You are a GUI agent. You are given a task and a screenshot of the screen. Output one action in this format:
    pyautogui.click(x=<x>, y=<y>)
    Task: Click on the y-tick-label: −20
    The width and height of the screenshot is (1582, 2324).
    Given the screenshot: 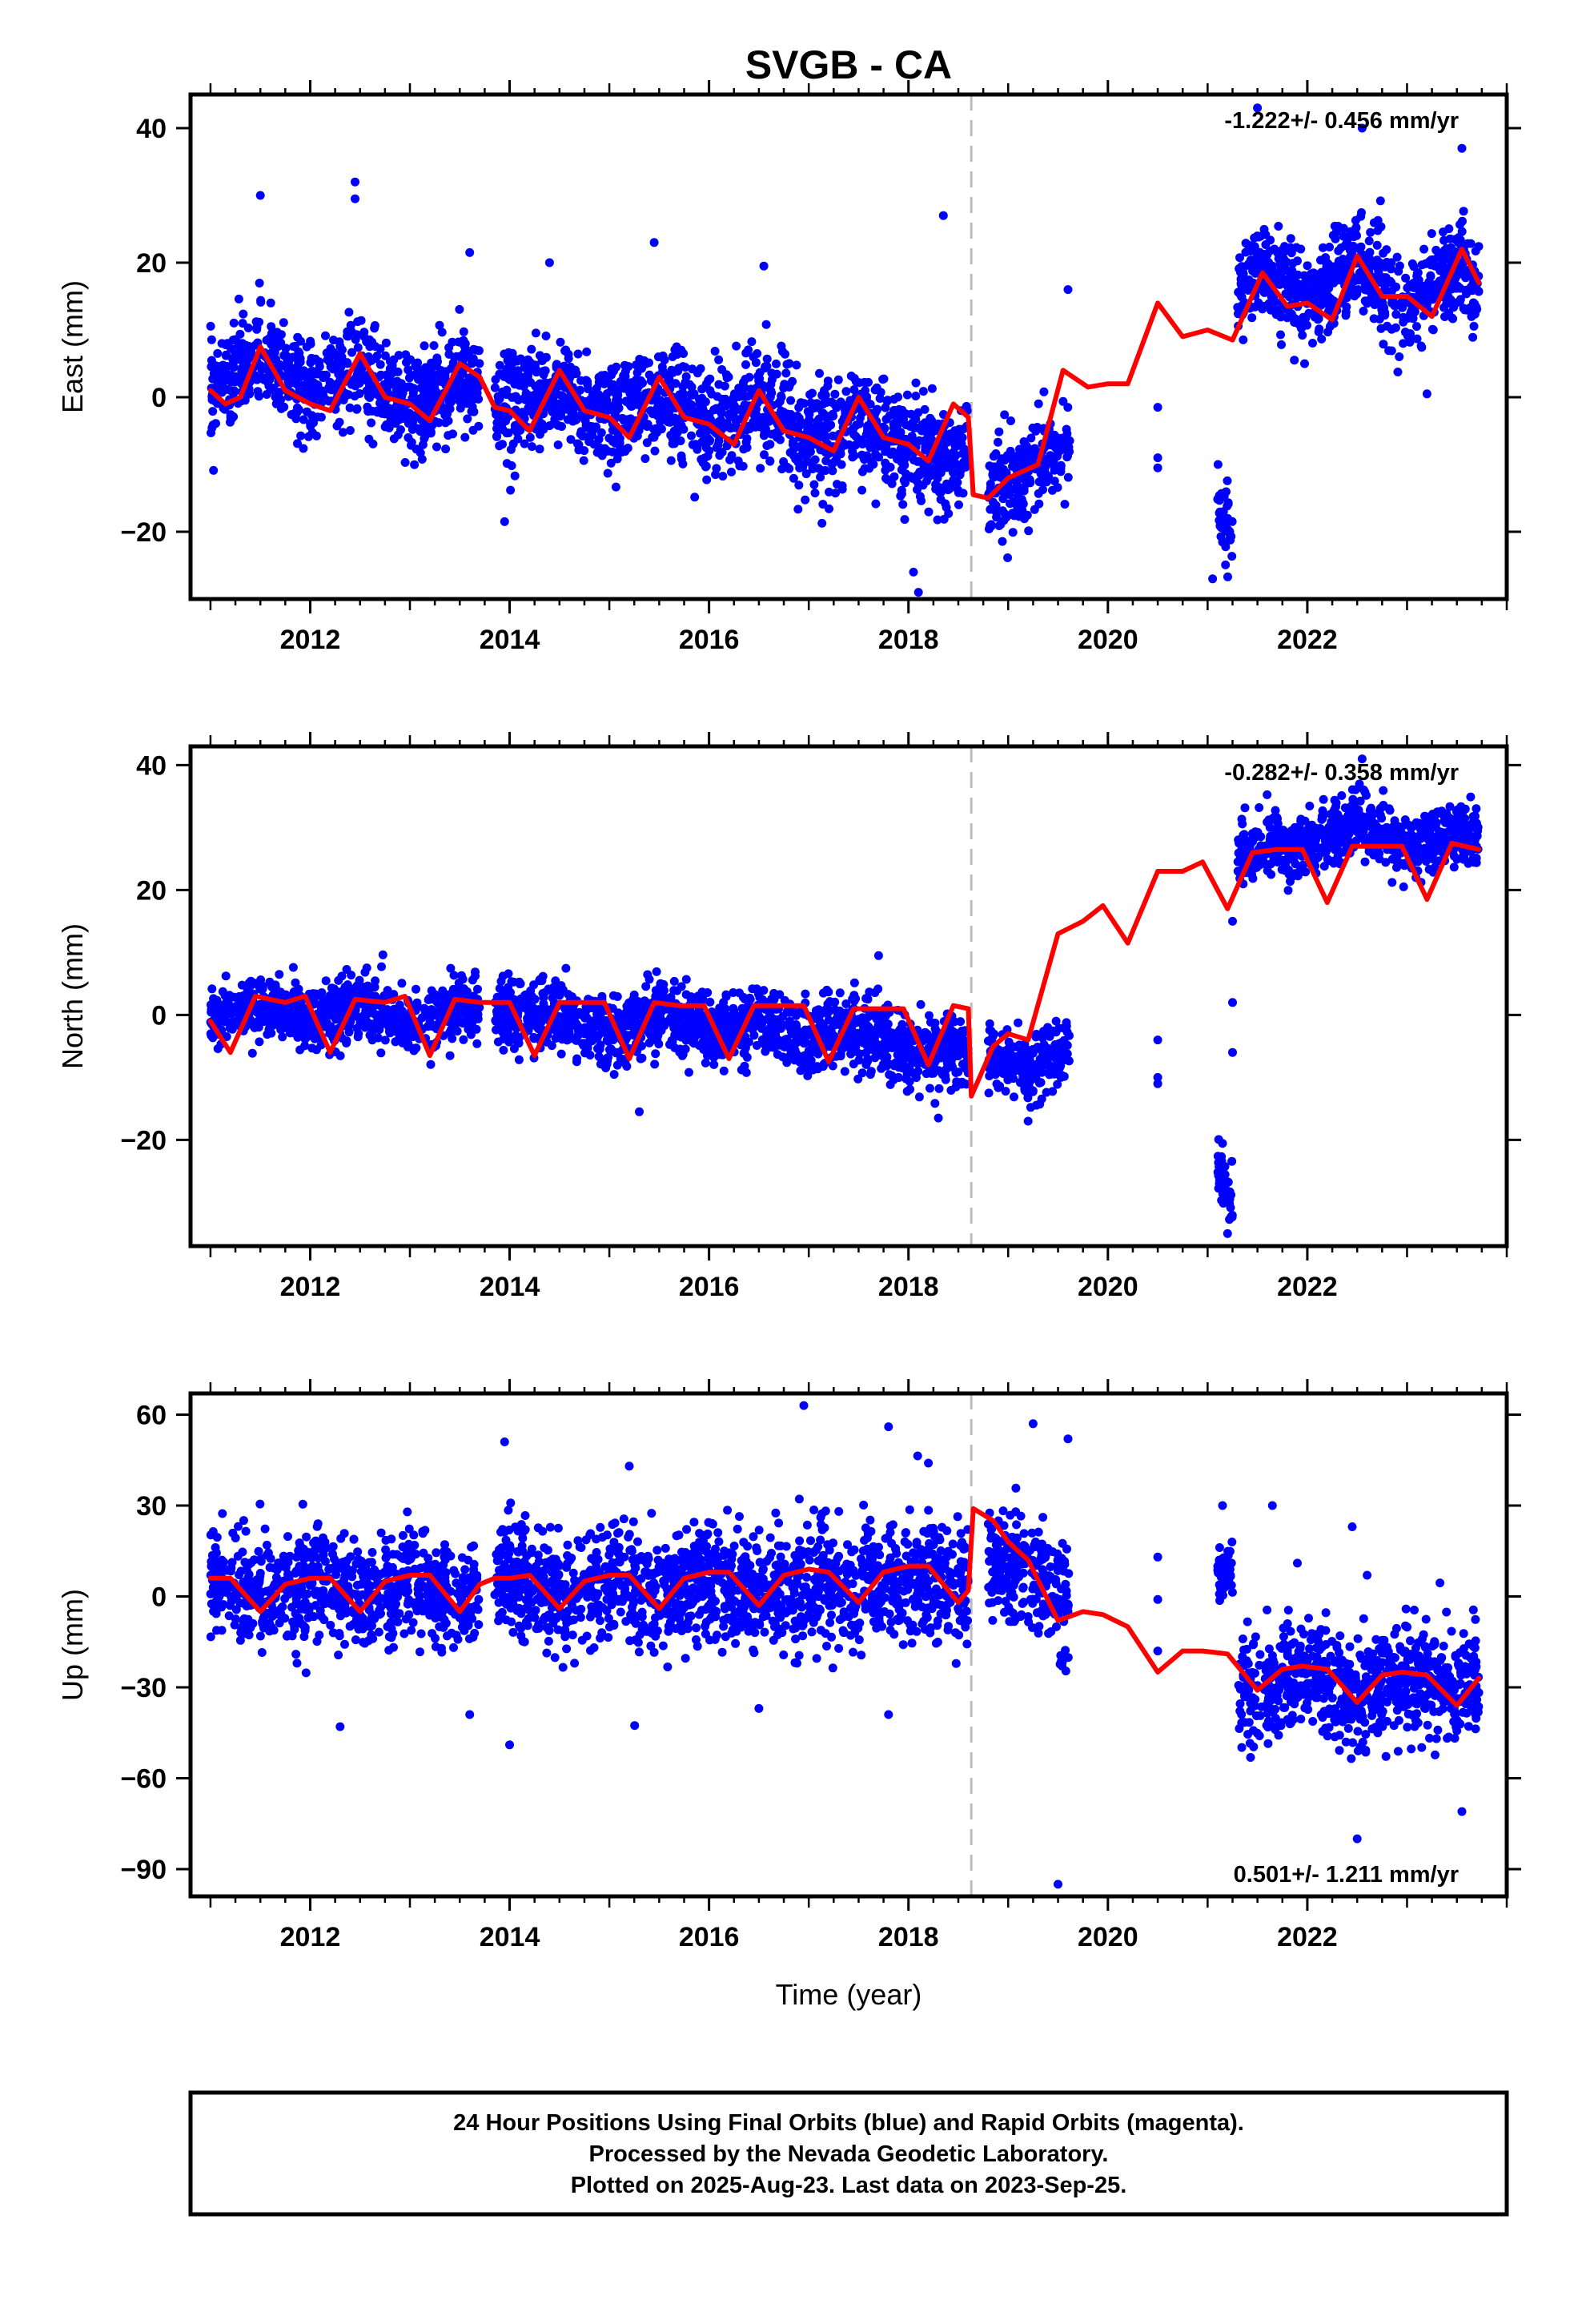 What is the action you would take?
    pyautogui.click(x=144, y=532)
    